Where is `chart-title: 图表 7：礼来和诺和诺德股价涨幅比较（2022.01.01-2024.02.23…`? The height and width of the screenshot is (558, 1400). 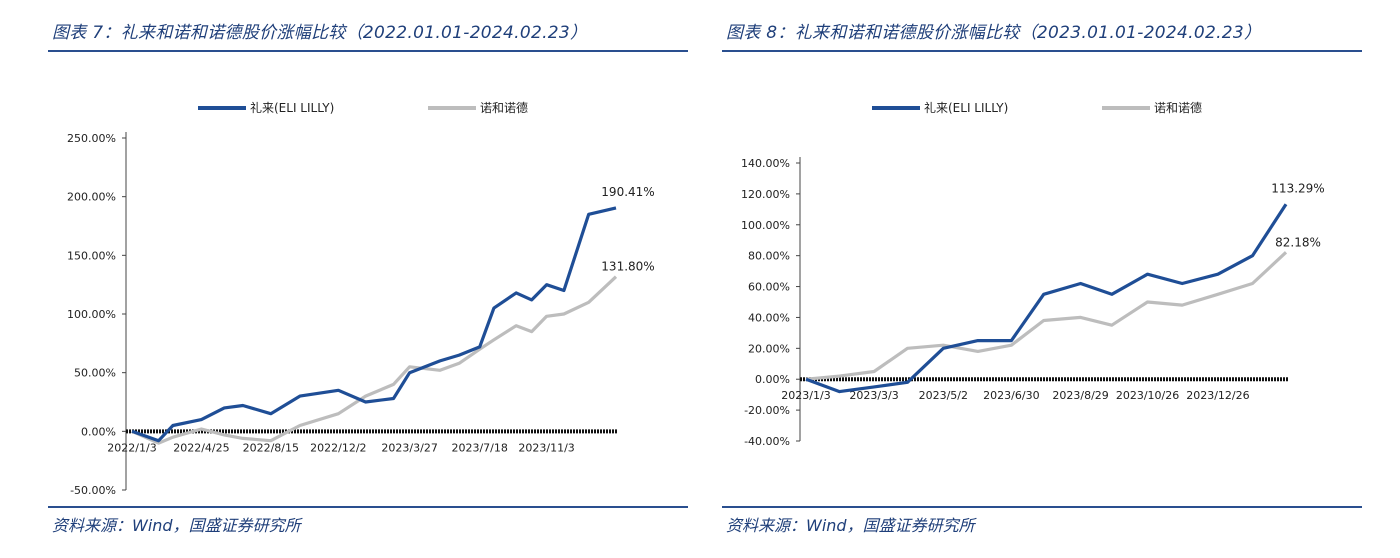
chart-title: 图表 7：礼来和诺和诺德股价涨幅比较（2022.01.01-2024.02.23… is located at coordinates (320, 33).